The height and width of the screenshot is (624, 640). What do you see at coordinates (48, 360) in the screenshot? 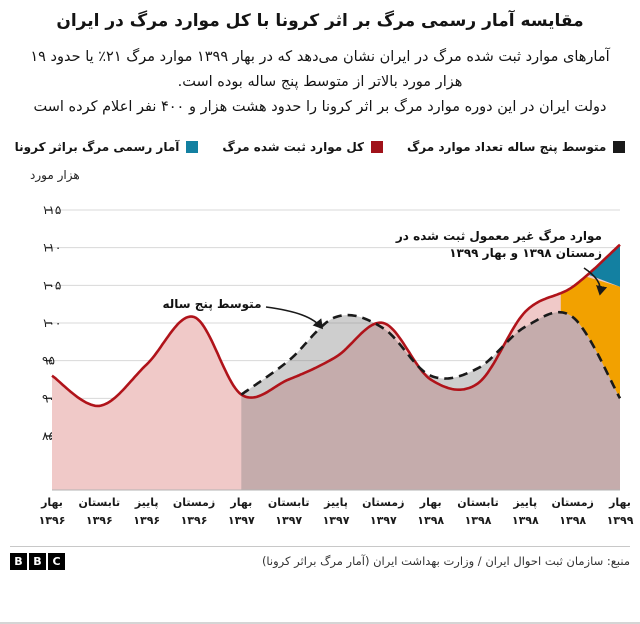
I see `svg-text: ۹۵` at bounding box center [48, 360].